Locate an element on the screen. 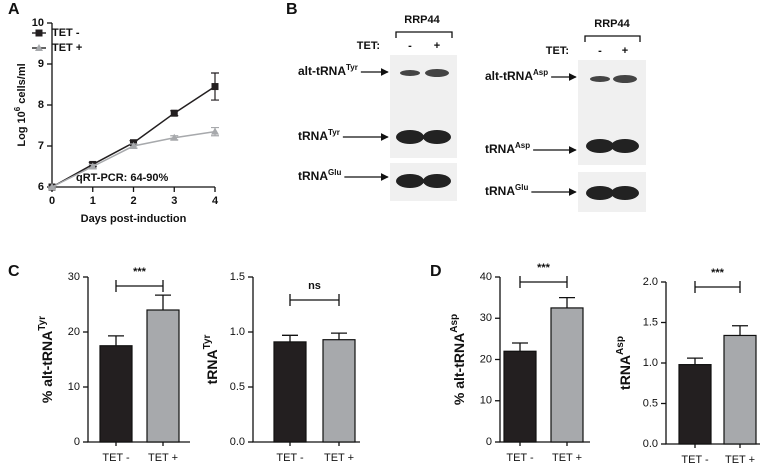 The height and width of the screenshot is (468, 775). band-label: alt-tRNAAsp is located at coordinates (516, 75).